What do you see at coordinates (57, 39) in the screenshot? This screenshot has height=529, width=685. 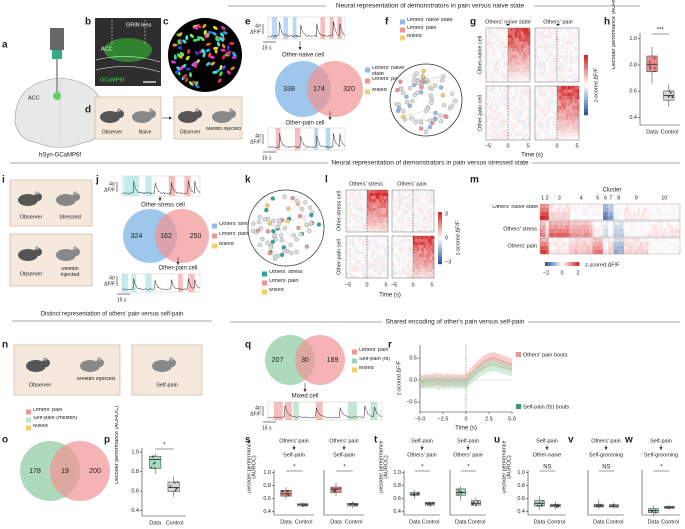 I see `microscope` at bounding box center [57, 39].